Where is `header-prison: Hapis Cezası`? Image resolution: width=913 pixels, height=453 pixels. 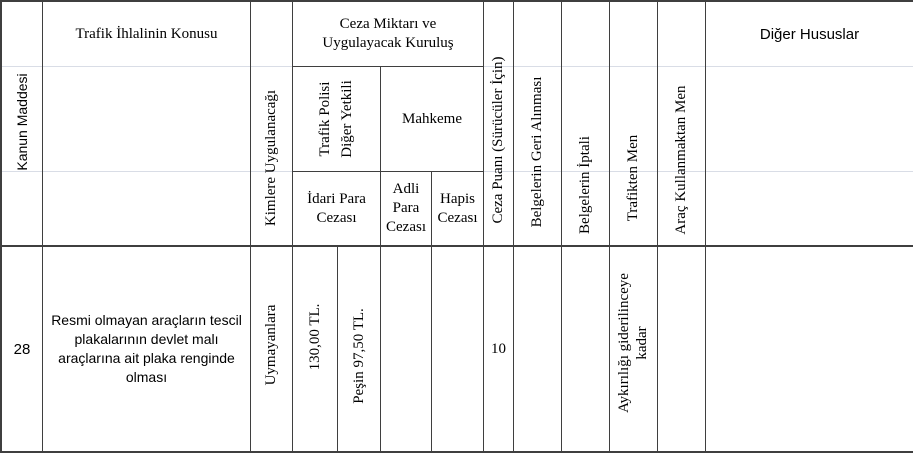 header-prison: Hapis Cezası is located at coordinates (457, 208).